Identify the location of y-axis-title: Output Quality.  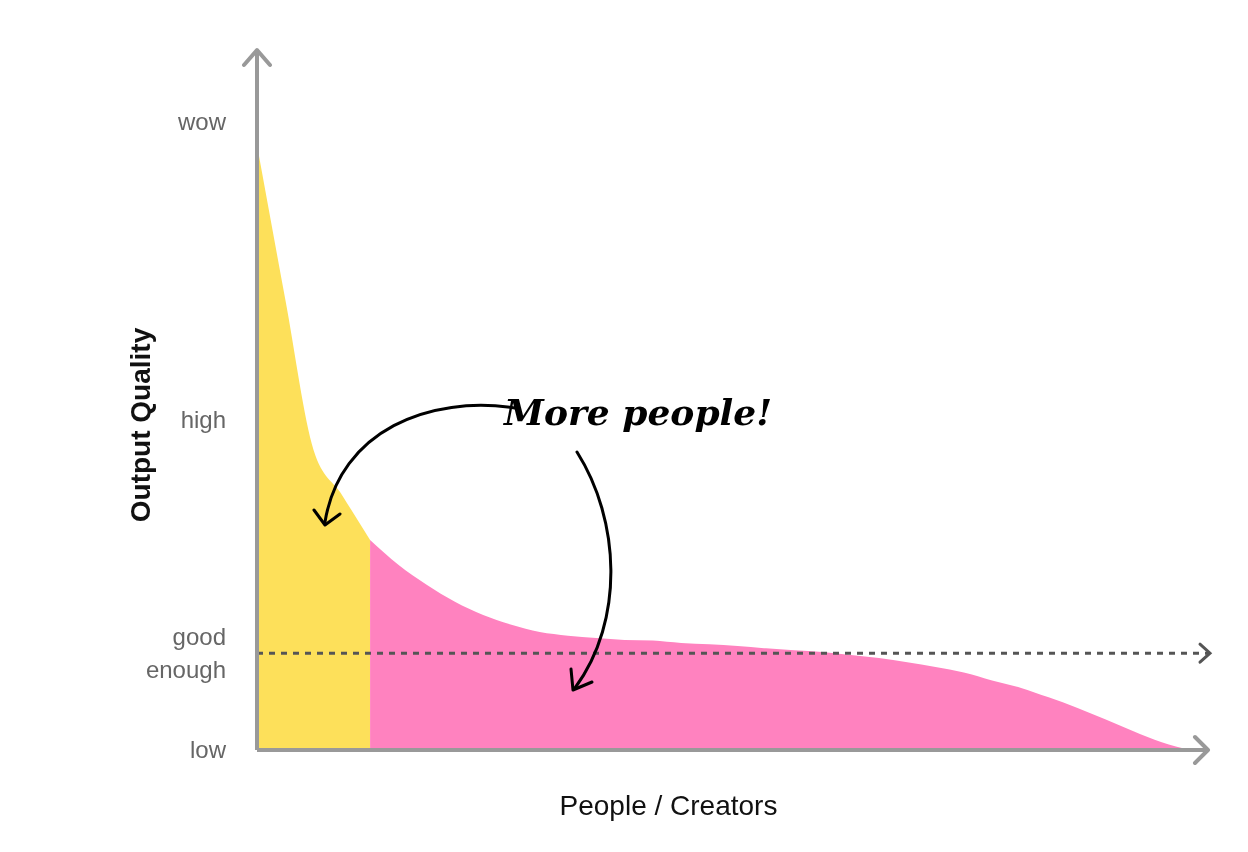
(140, 425).